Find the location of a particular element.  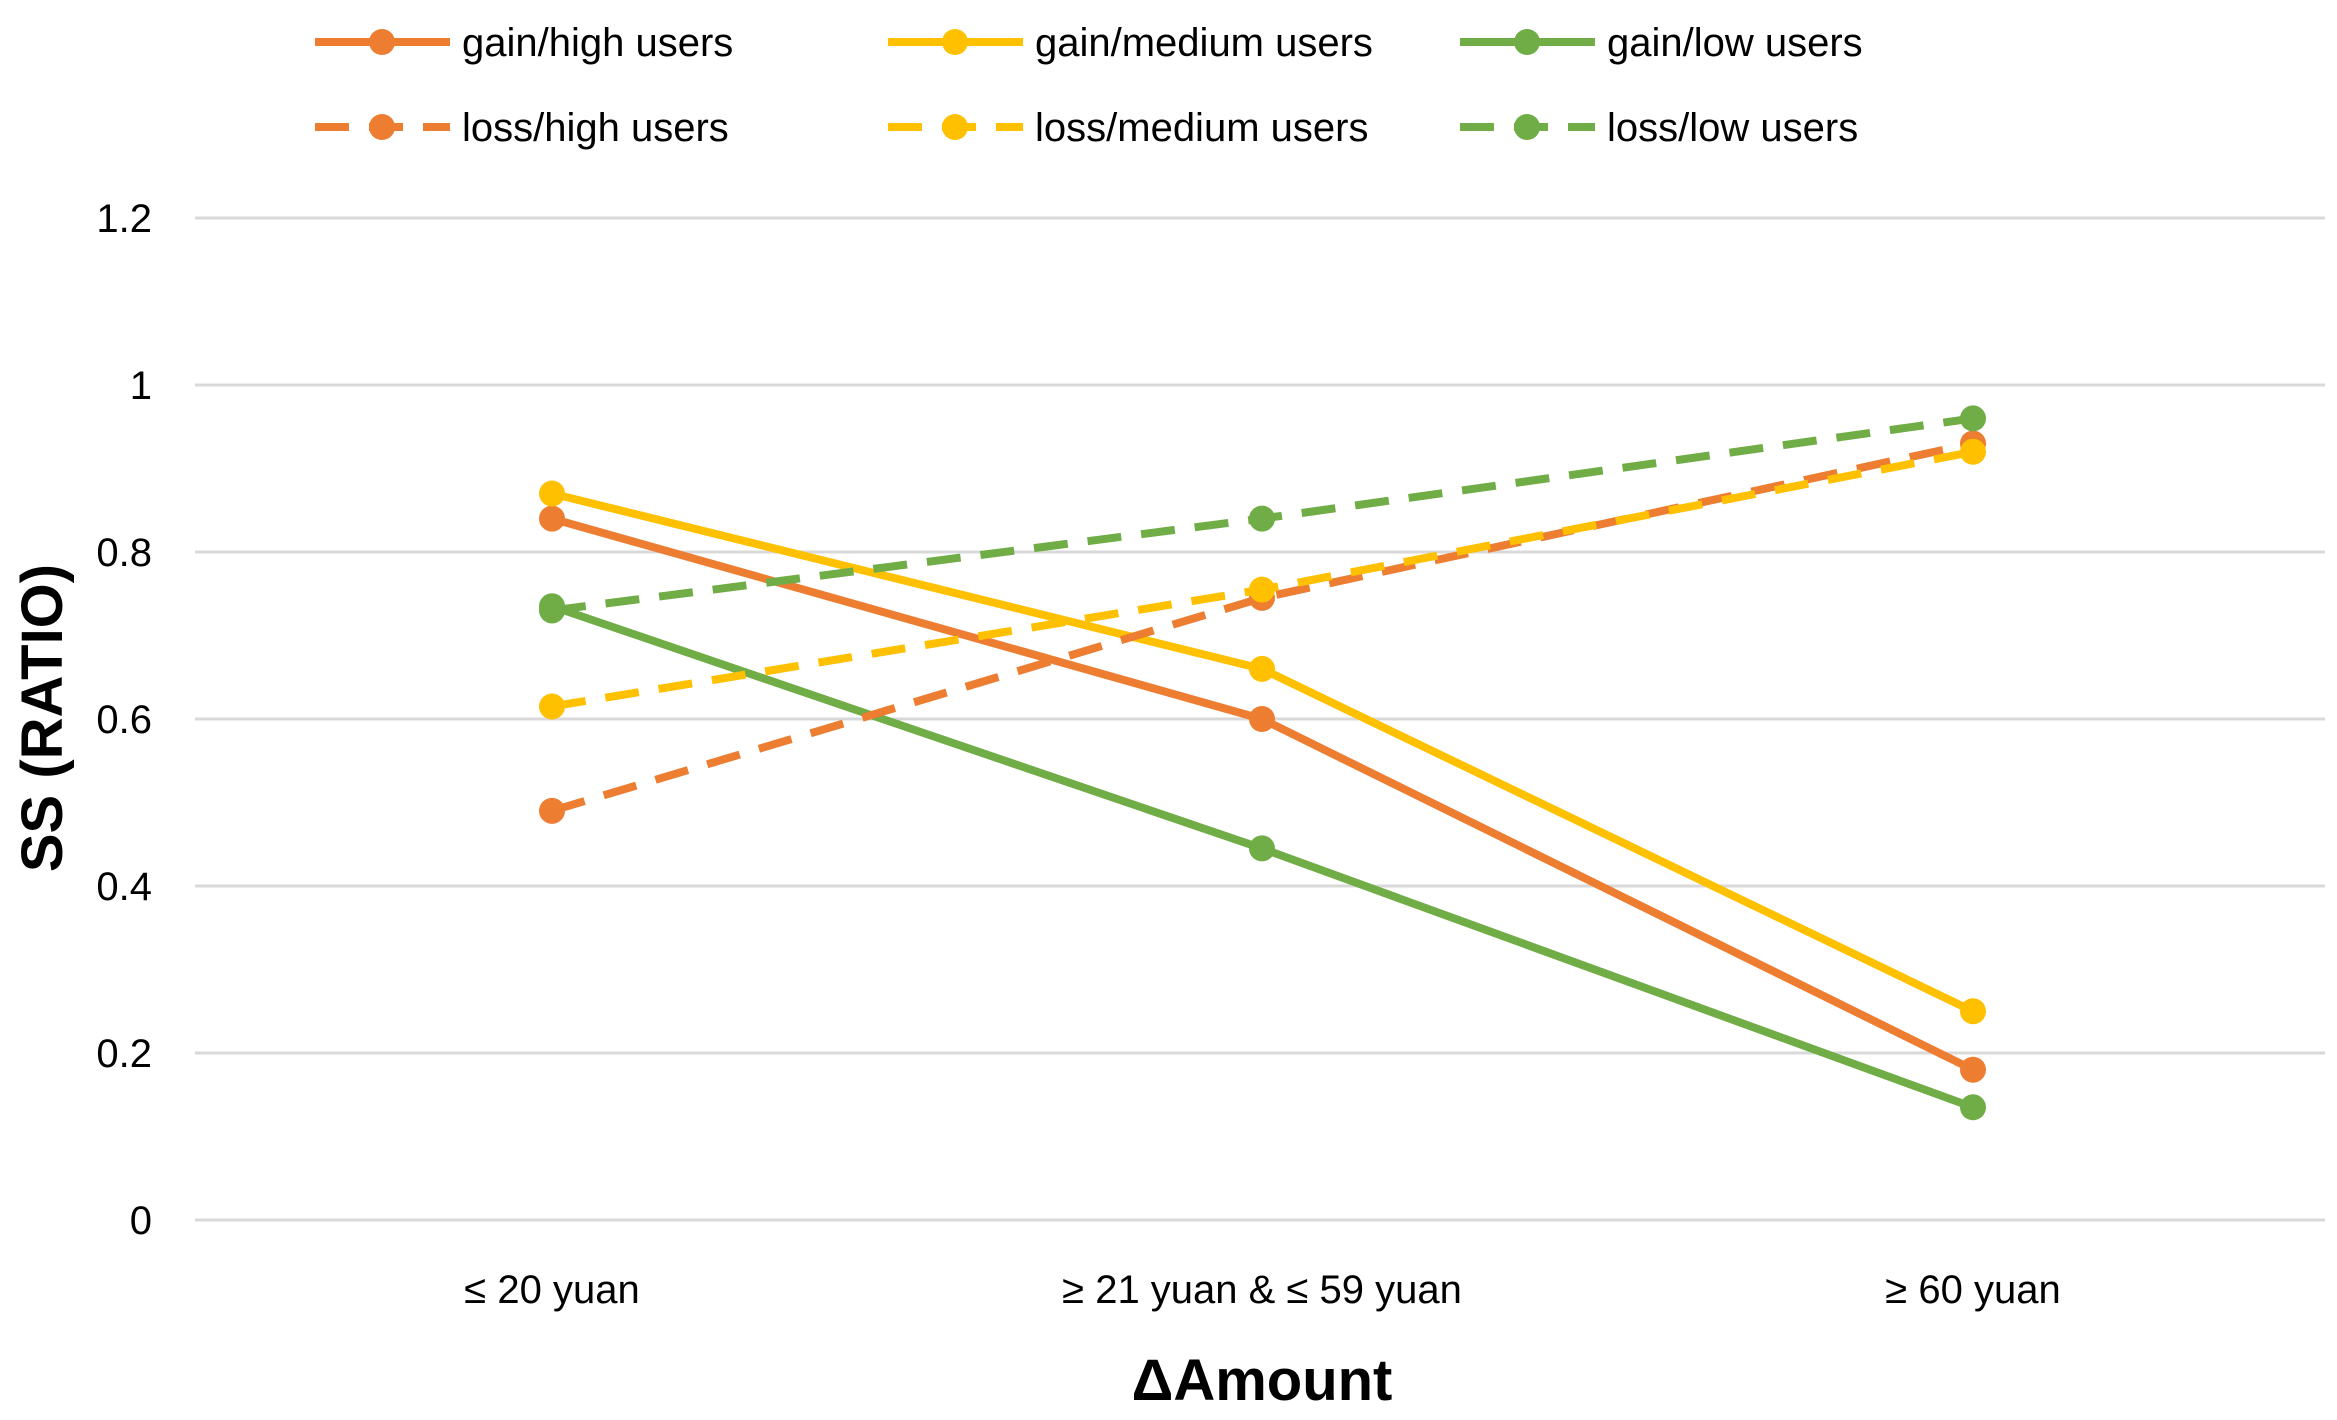

legend-item: gain/medium users is located at coordinates (1130, 43).